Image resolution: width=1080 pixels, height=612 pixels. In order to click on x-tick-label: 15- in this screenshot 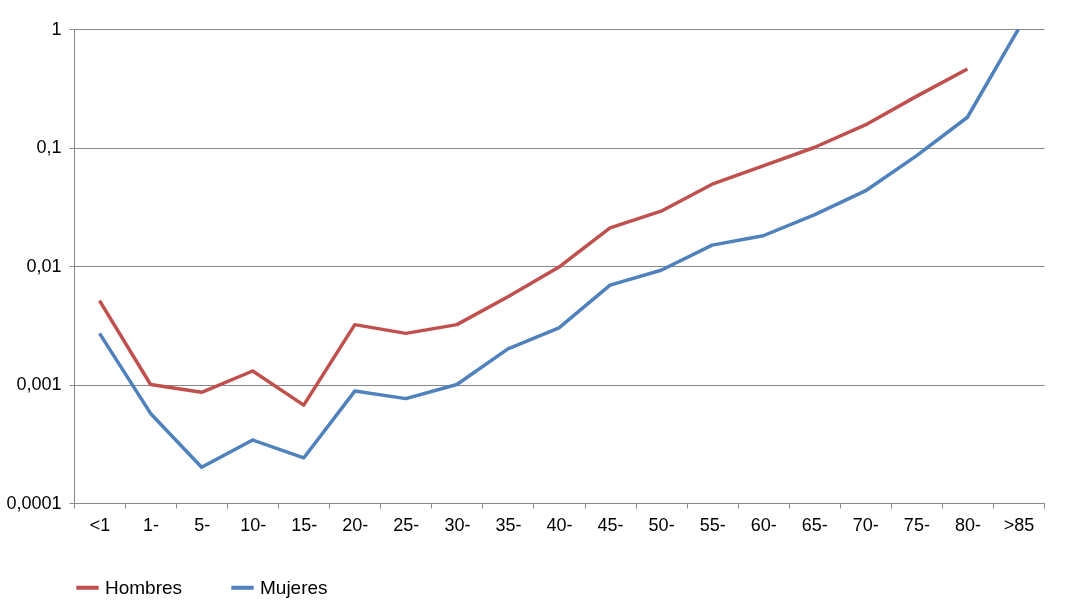, I will do `click(304, 524)`.